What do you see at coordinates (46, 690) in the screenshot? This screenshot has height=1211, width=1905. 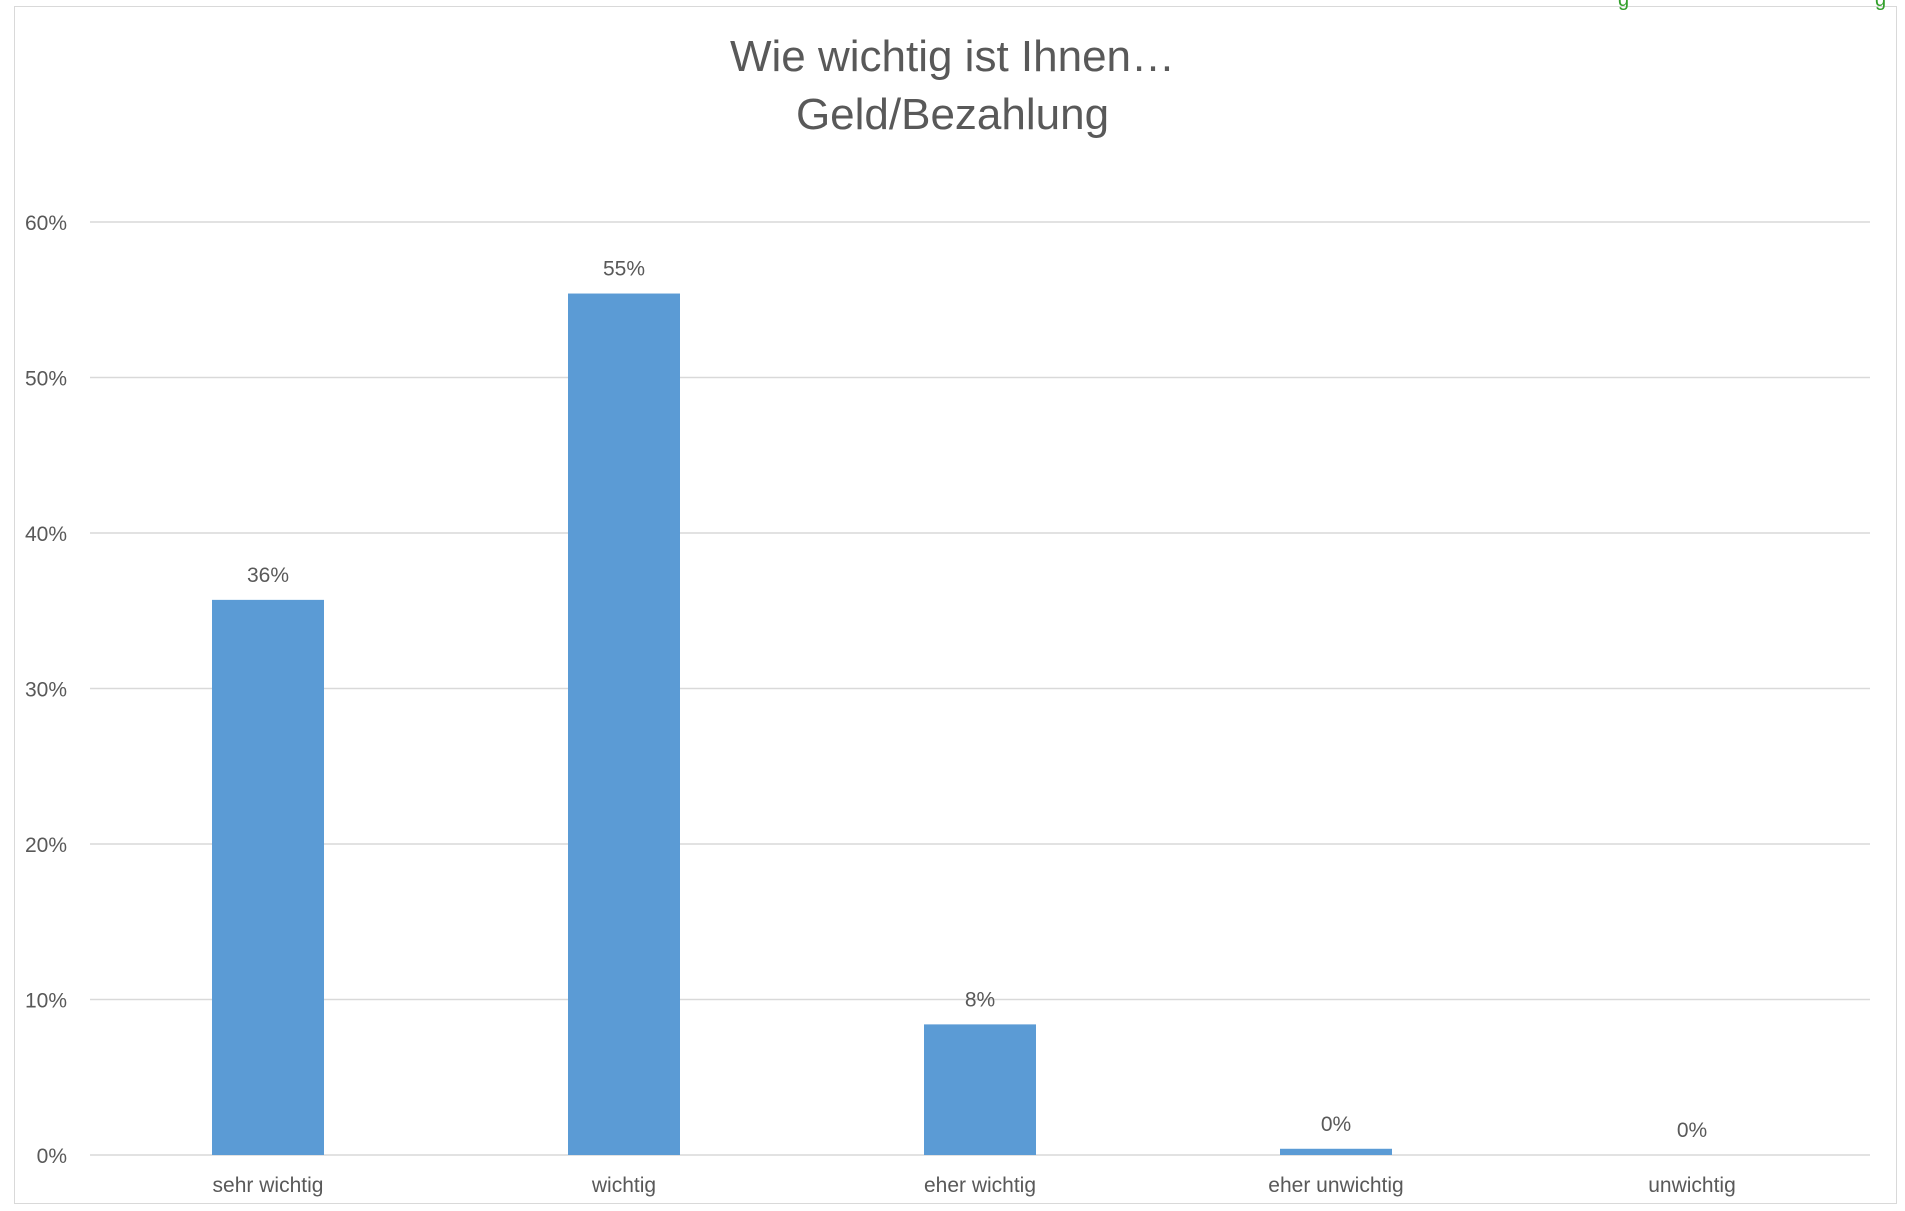 I see `y-tick-label: 30%` at bounding box center [46, 690].